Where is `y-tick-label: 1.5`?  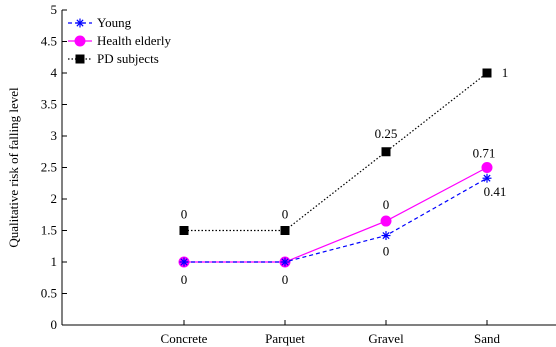 y-tick-label: 1.5 is located at coordinates (49, 230).